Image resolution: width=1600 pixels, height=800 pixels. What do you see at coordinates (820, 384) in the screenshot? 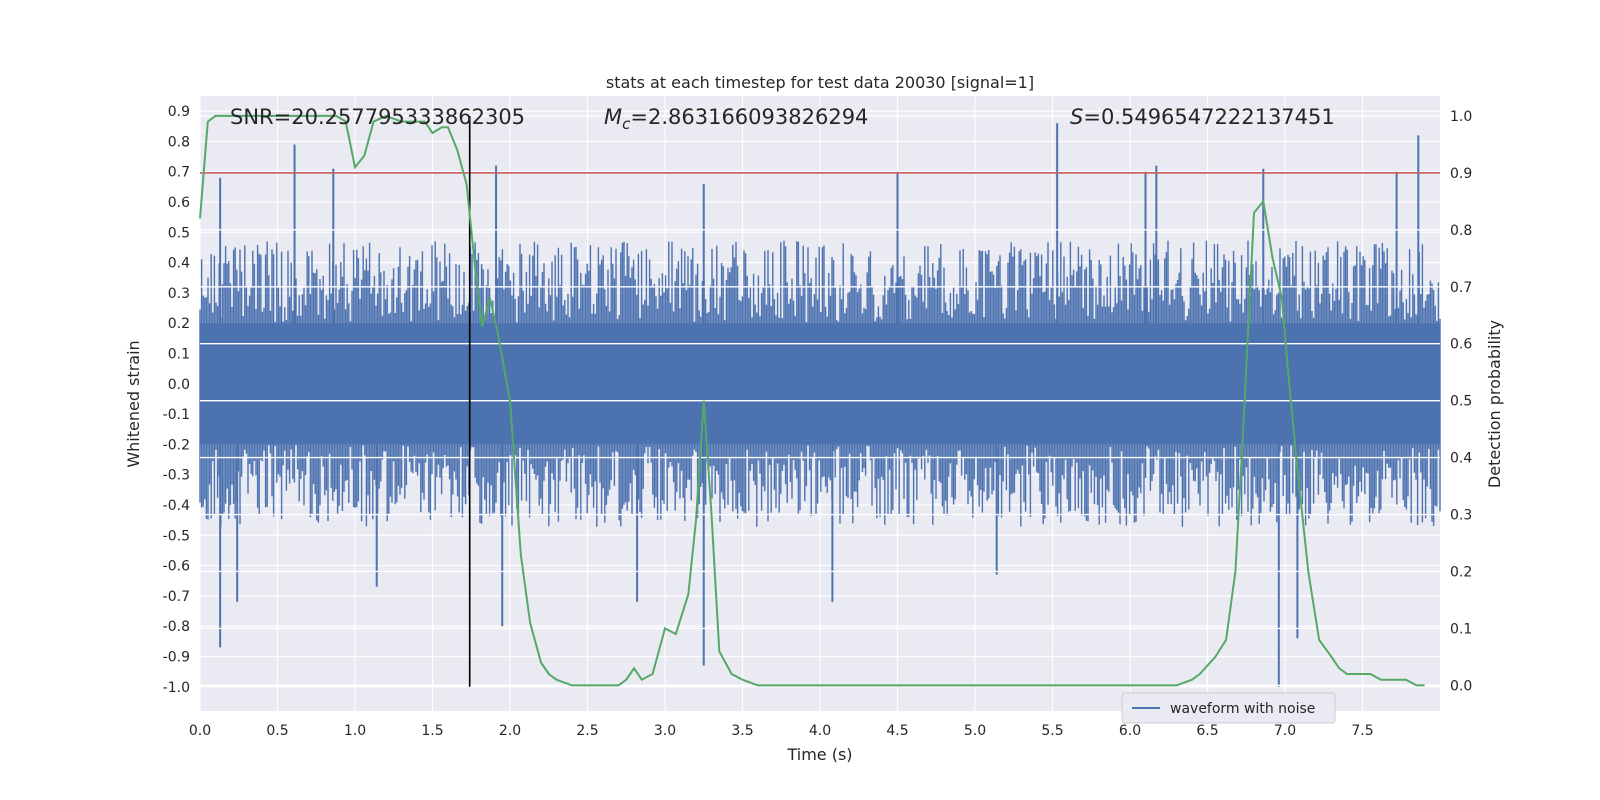
I see `strain-core` at bounding box center [820, 384].